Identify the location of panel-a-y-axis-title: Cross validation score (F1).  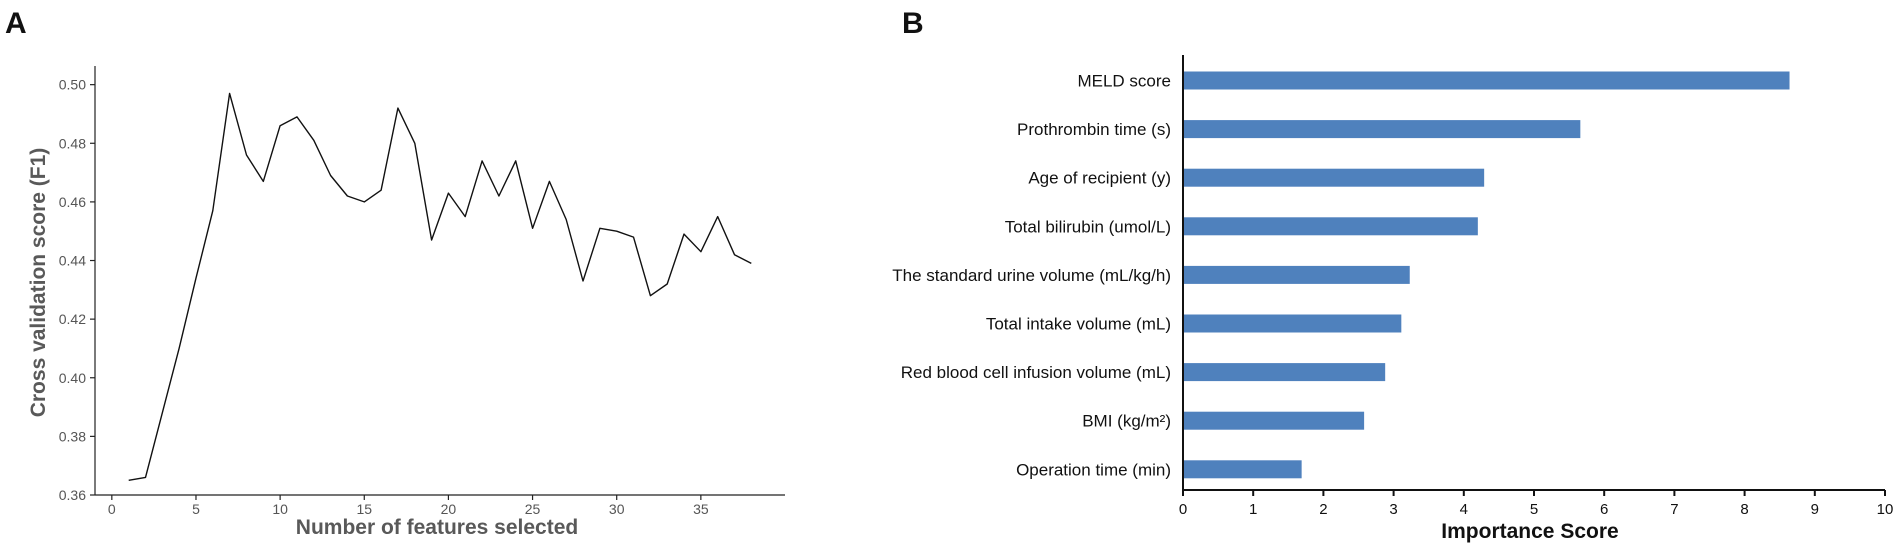
(38, 283).